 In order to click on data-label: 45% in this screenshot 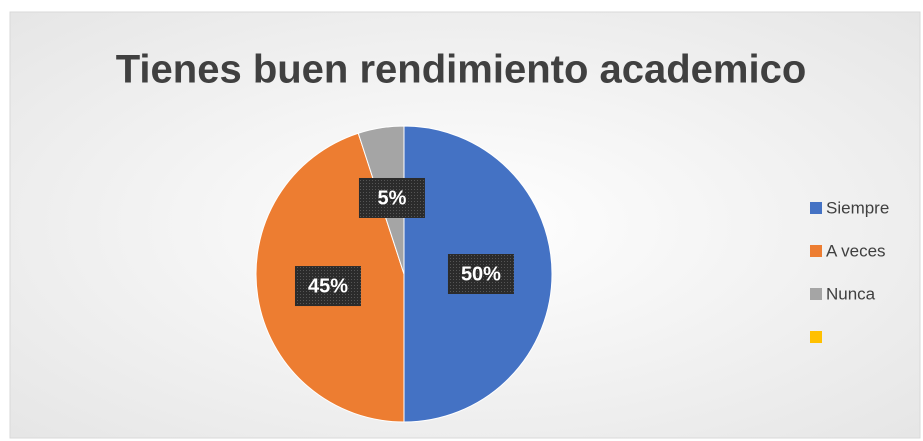, I will do `click(328, 286)`.